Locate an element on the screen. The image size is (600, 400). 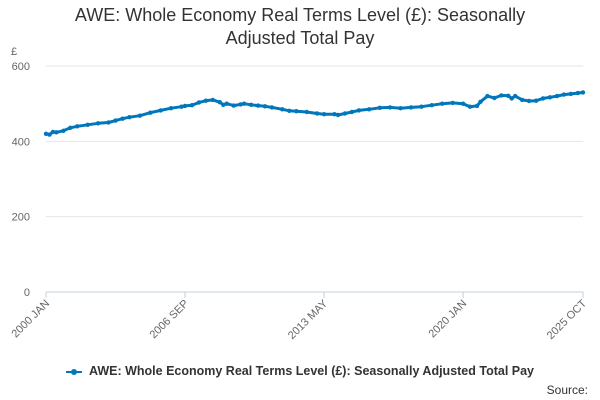
legend-series-symbol is located at coordinates (73, 372).